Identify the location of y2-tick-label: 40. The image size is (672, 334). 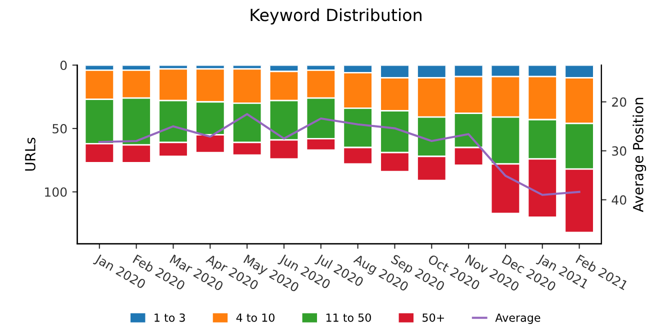
(619, 200).